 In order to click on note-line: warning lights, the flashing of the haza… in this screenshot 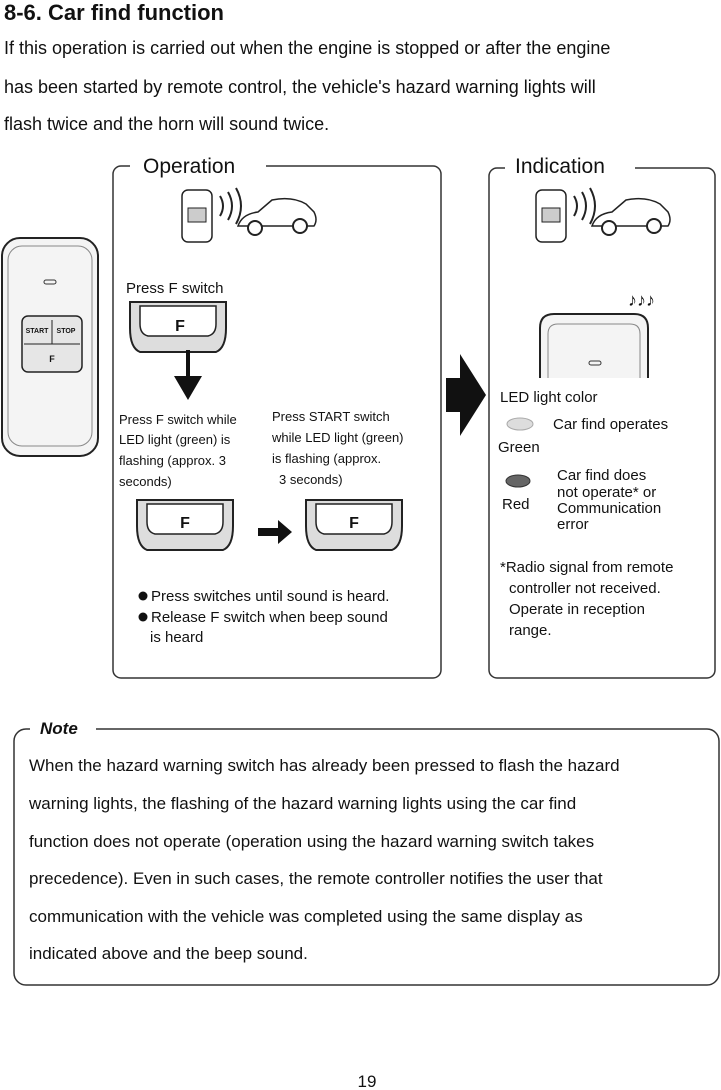, I will do `click(302, 803)`.